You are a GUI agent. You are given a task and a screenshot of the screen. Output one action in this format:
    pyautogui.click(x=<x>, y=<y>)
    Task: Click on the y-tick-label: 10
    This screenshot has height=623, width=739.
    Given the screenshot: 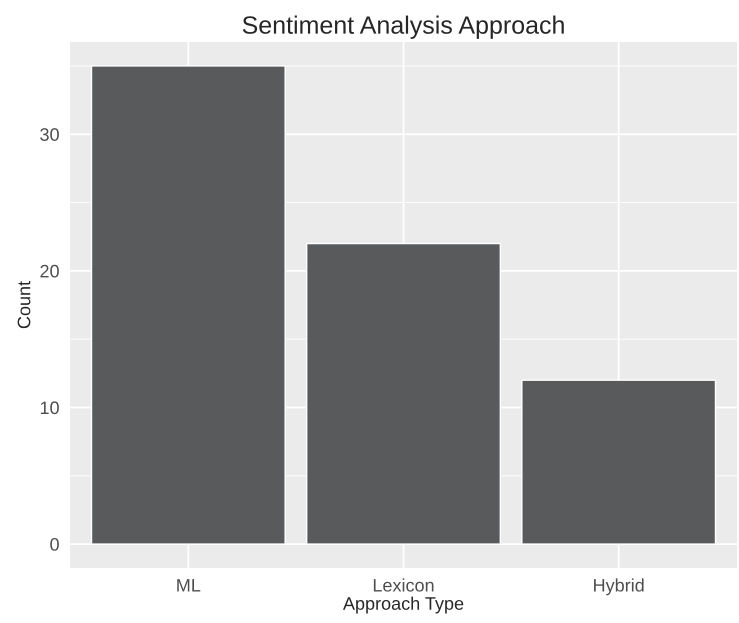 What is the action you would take?
    pyautogui.click(x=49, y=407)
    